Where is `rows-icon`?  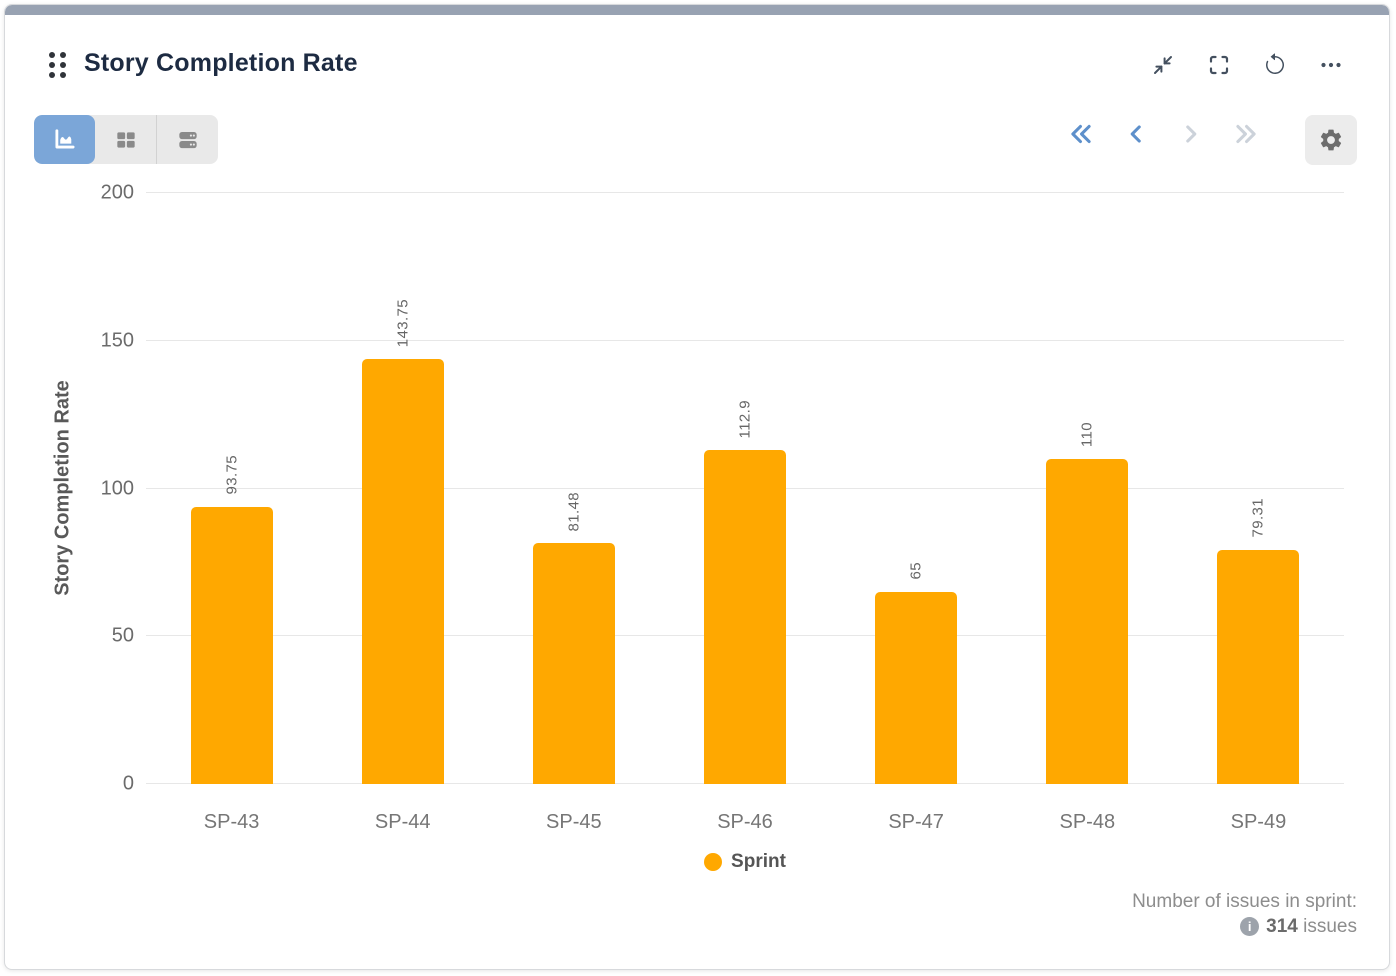 rows-icon is located at coordinates (187, 139).